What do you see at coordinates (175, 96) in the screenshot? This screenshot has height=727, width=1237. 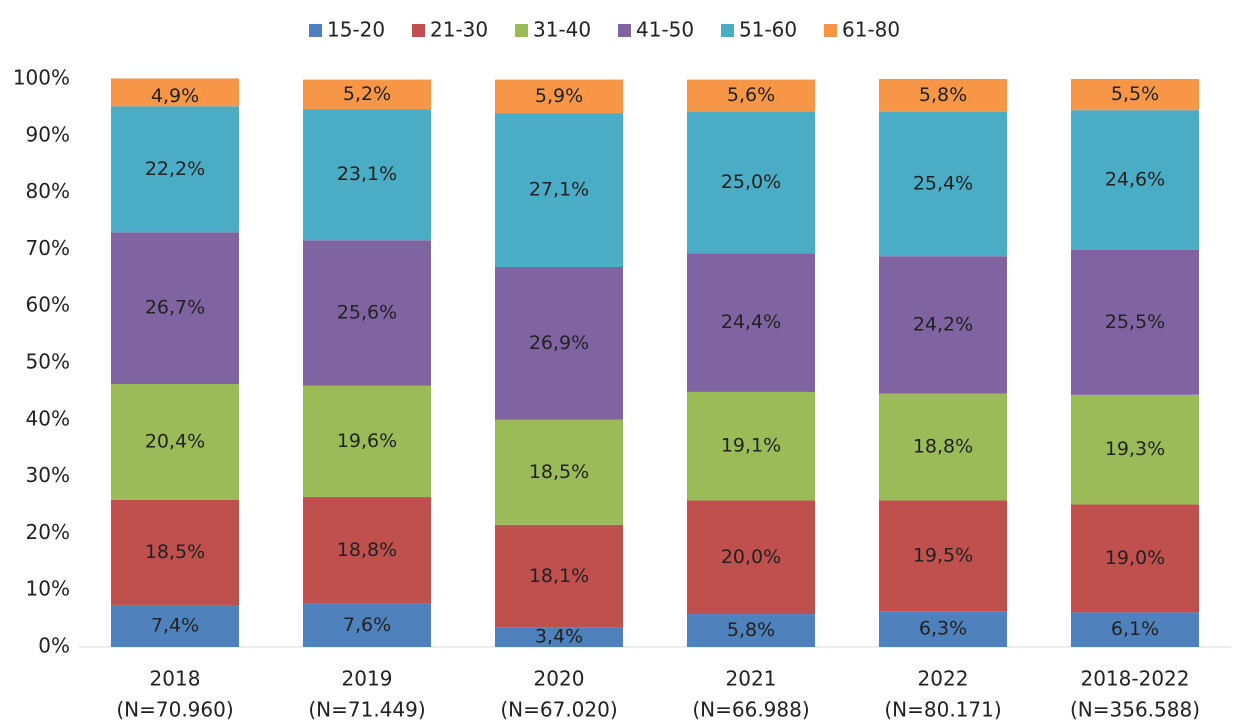 I see `value-label: 4,9%` at bounding box center [175, 96].